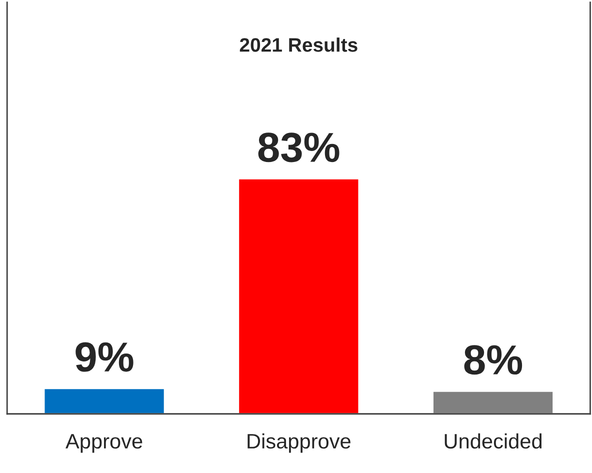 The height and width of the screenshot is (473, 592). I want to click on x-tick-label: Disapprove, so click(299, 443).